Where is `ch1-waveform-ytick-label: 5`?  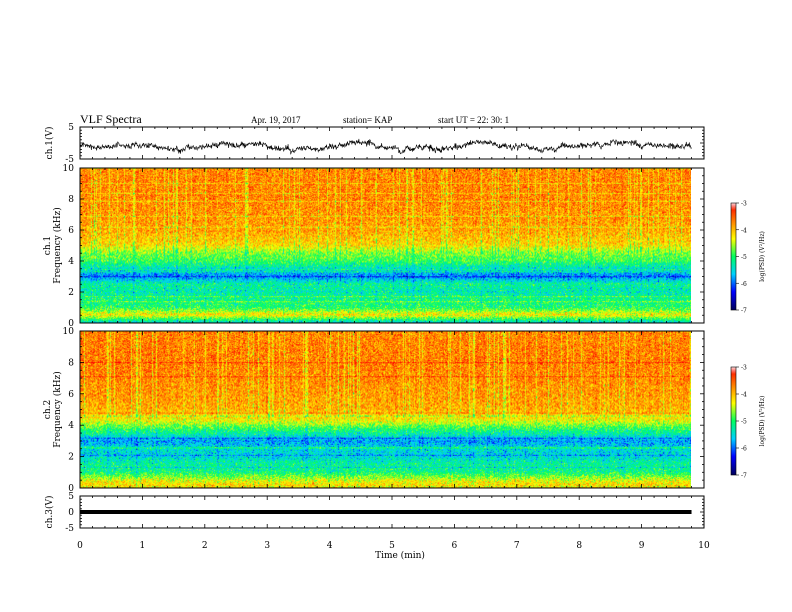 ch1-waveform-ytick-label: 5 is located at coordinates (71, 128).